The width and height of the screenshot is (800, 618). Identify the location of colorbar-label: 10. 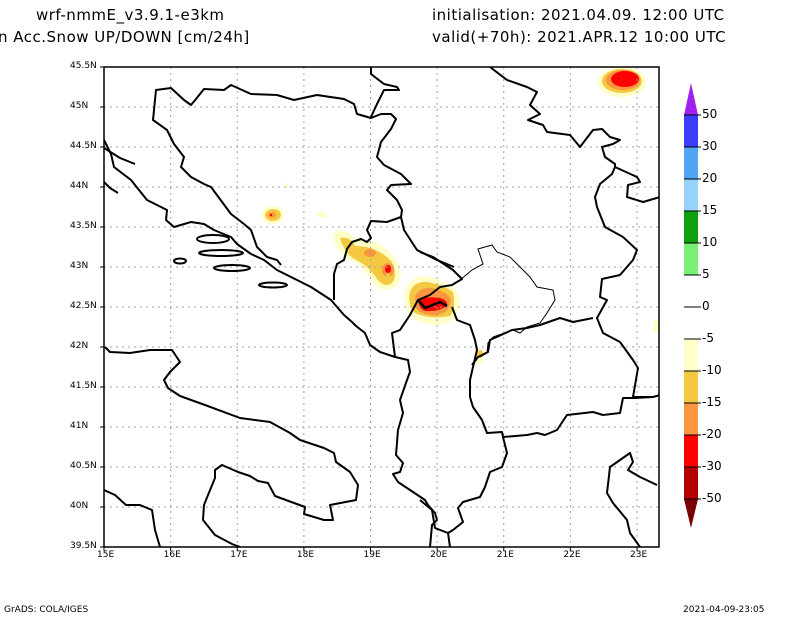
(710, 242).